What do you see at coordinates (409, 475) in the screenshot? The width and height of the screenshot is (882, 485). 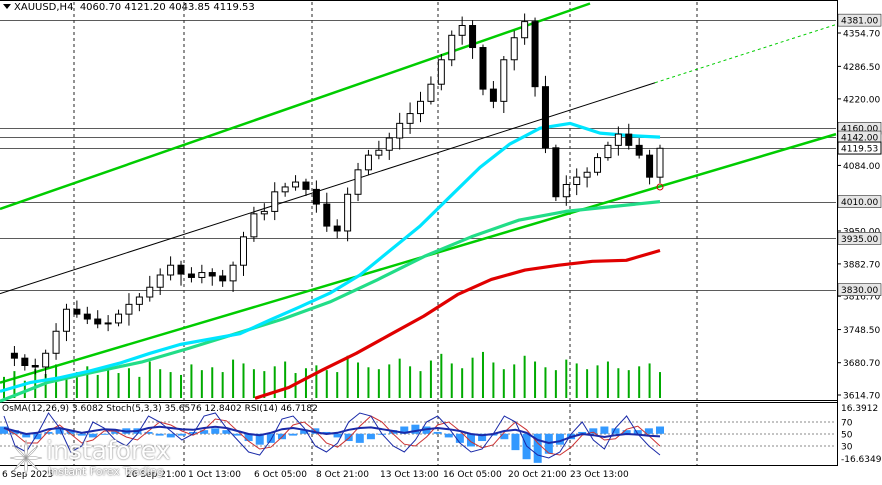 I see `x-tick-label-5: 13 Oct 13:00` at bounding box center [409, 475].